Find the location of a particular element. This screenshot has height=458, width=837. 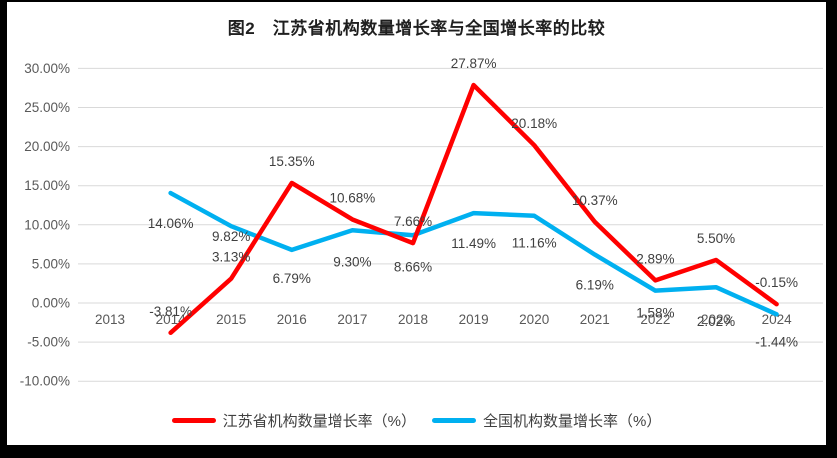

data-label: 9.30% is located at coordinates (352, 261).